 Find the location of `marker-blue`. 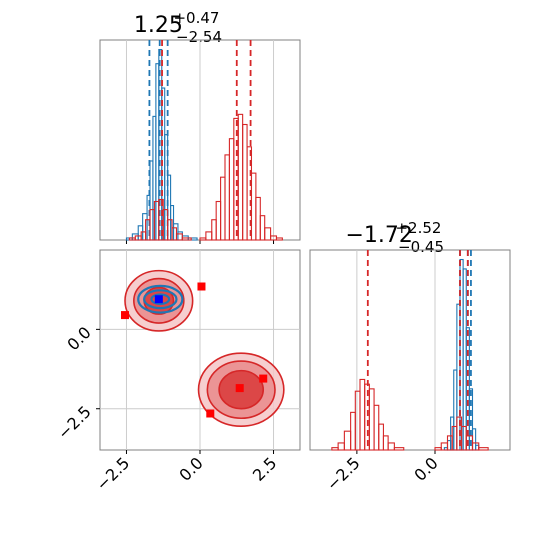

marker-blue is located at coordinates (158, 299).